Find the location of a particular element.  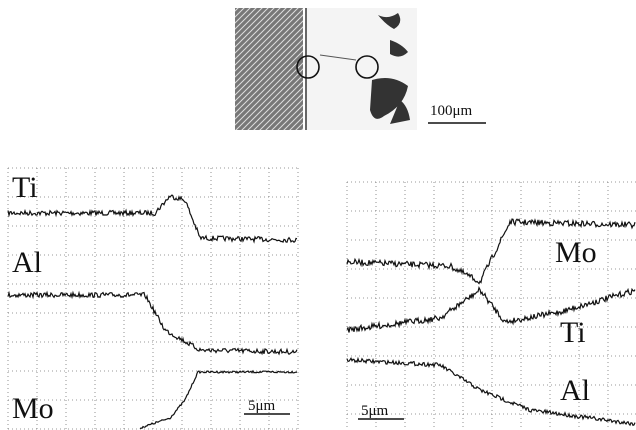

micrograph: 100μm is located at coordinates (360, 69).